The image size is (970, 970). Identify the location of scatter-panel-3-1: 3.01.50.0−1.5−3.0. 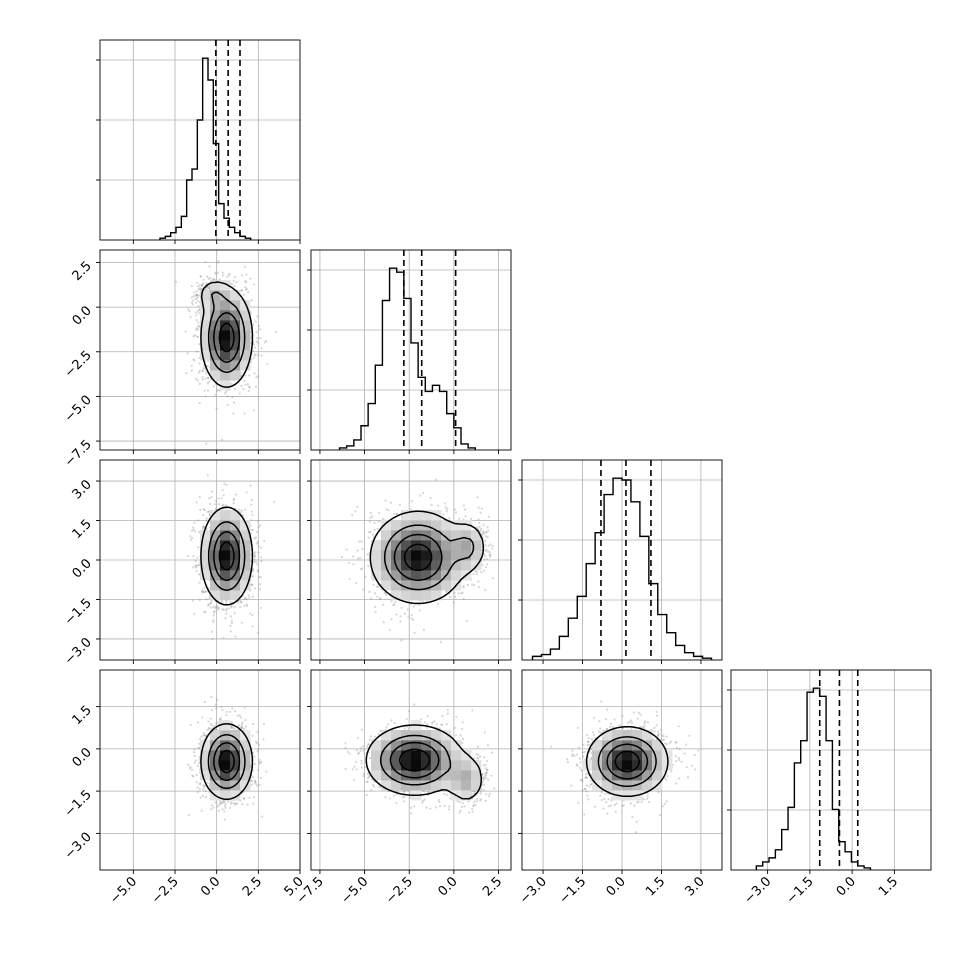
(181, 563).